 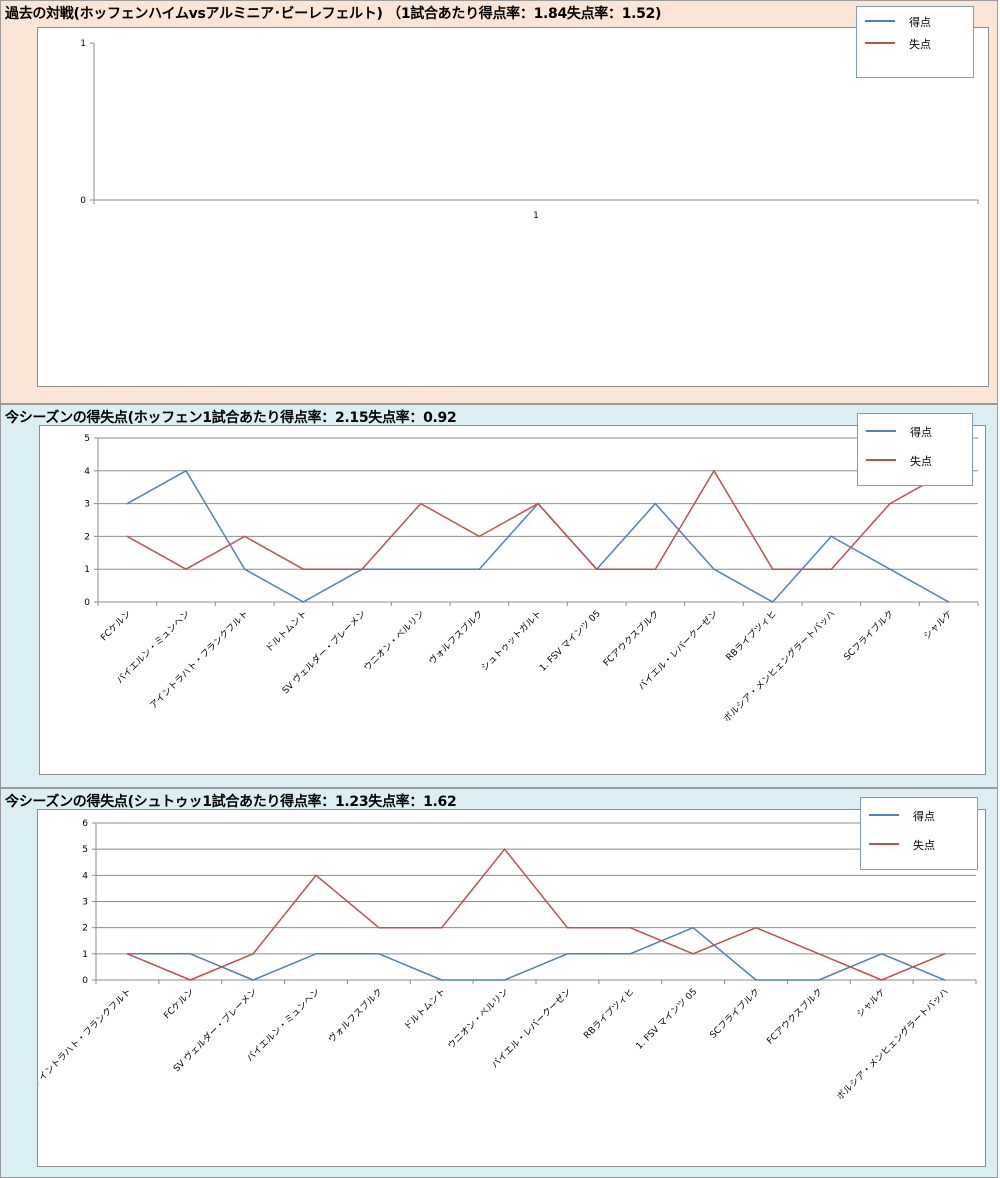 I want to click on y-tick-label: 3, so click(x=87, y=505).